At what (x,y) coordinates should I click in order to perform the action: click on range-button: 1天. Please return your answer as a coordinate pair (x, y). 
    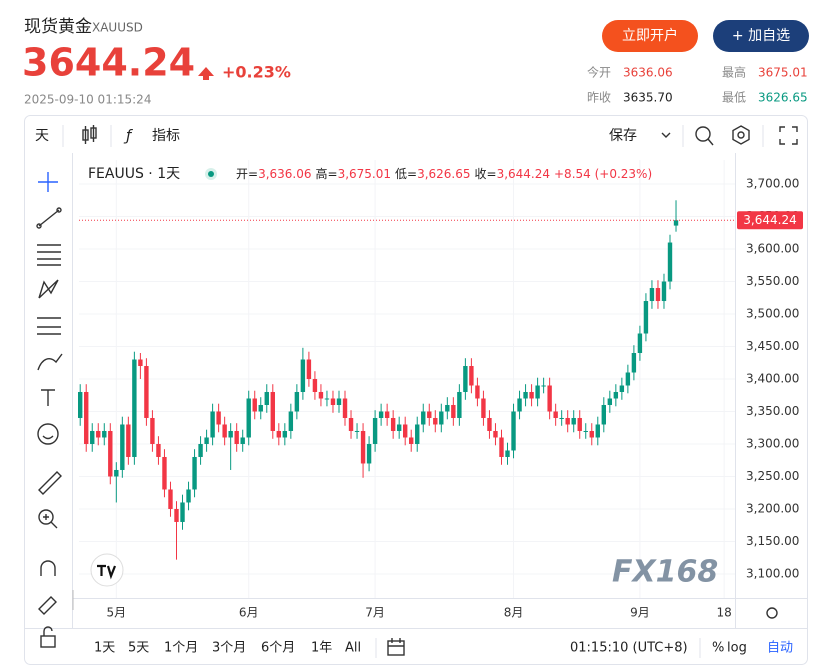
    Looking at the image, I should click on (104, 648).